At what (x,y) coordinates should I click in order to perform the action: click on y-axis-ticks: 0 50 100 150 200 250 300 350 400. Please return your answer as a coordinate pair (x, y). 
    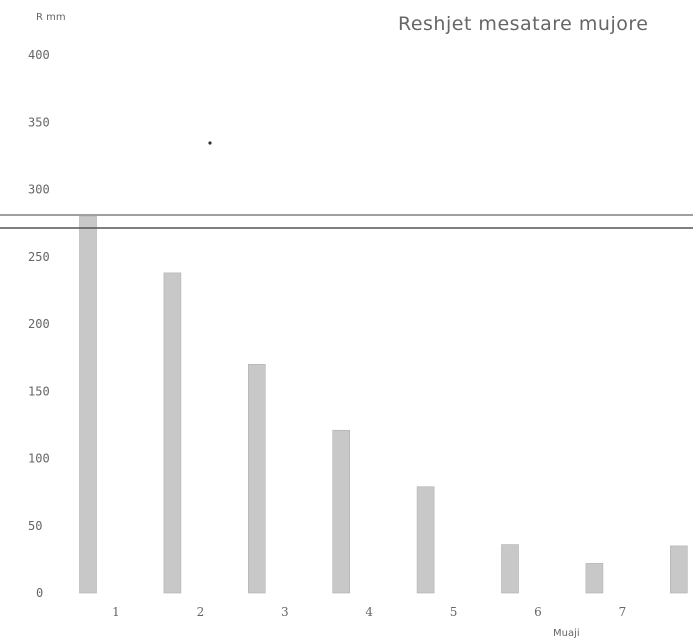
    Looking at the image, I should click on (39, 324).